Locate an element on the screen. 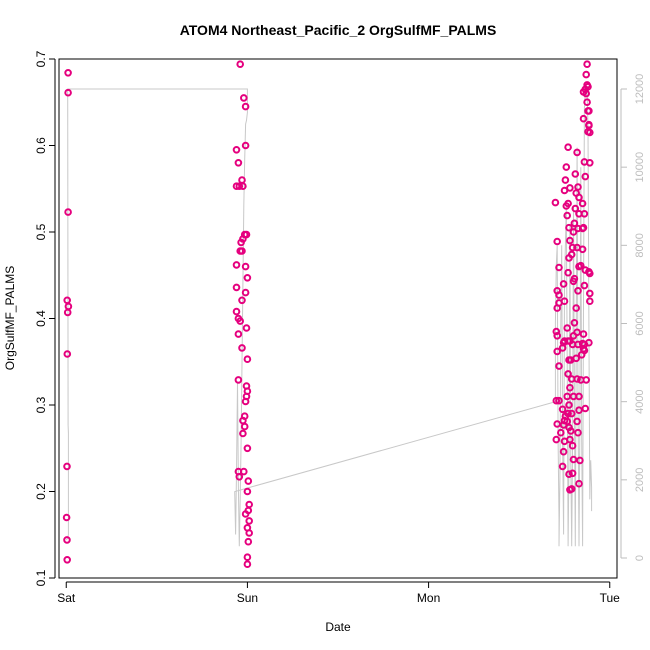  x-tick-label: Sun is located at coordinates (247, 598).